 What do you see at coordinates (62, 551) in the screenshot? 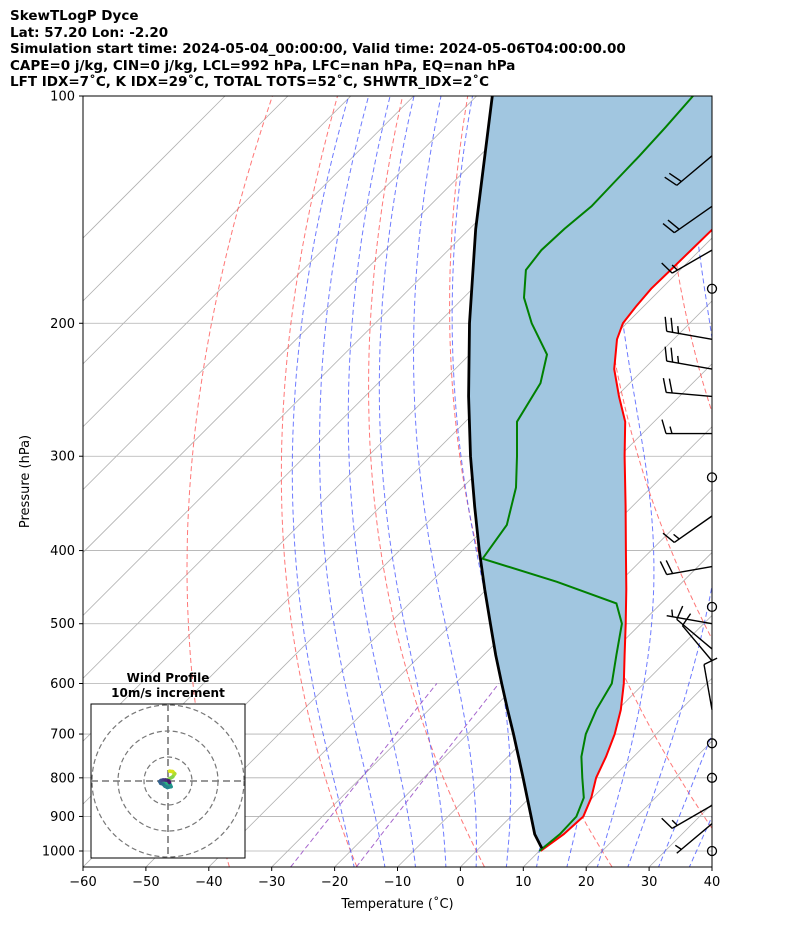
I see `y-tick-label: 400` at bounding box center [62, 551].